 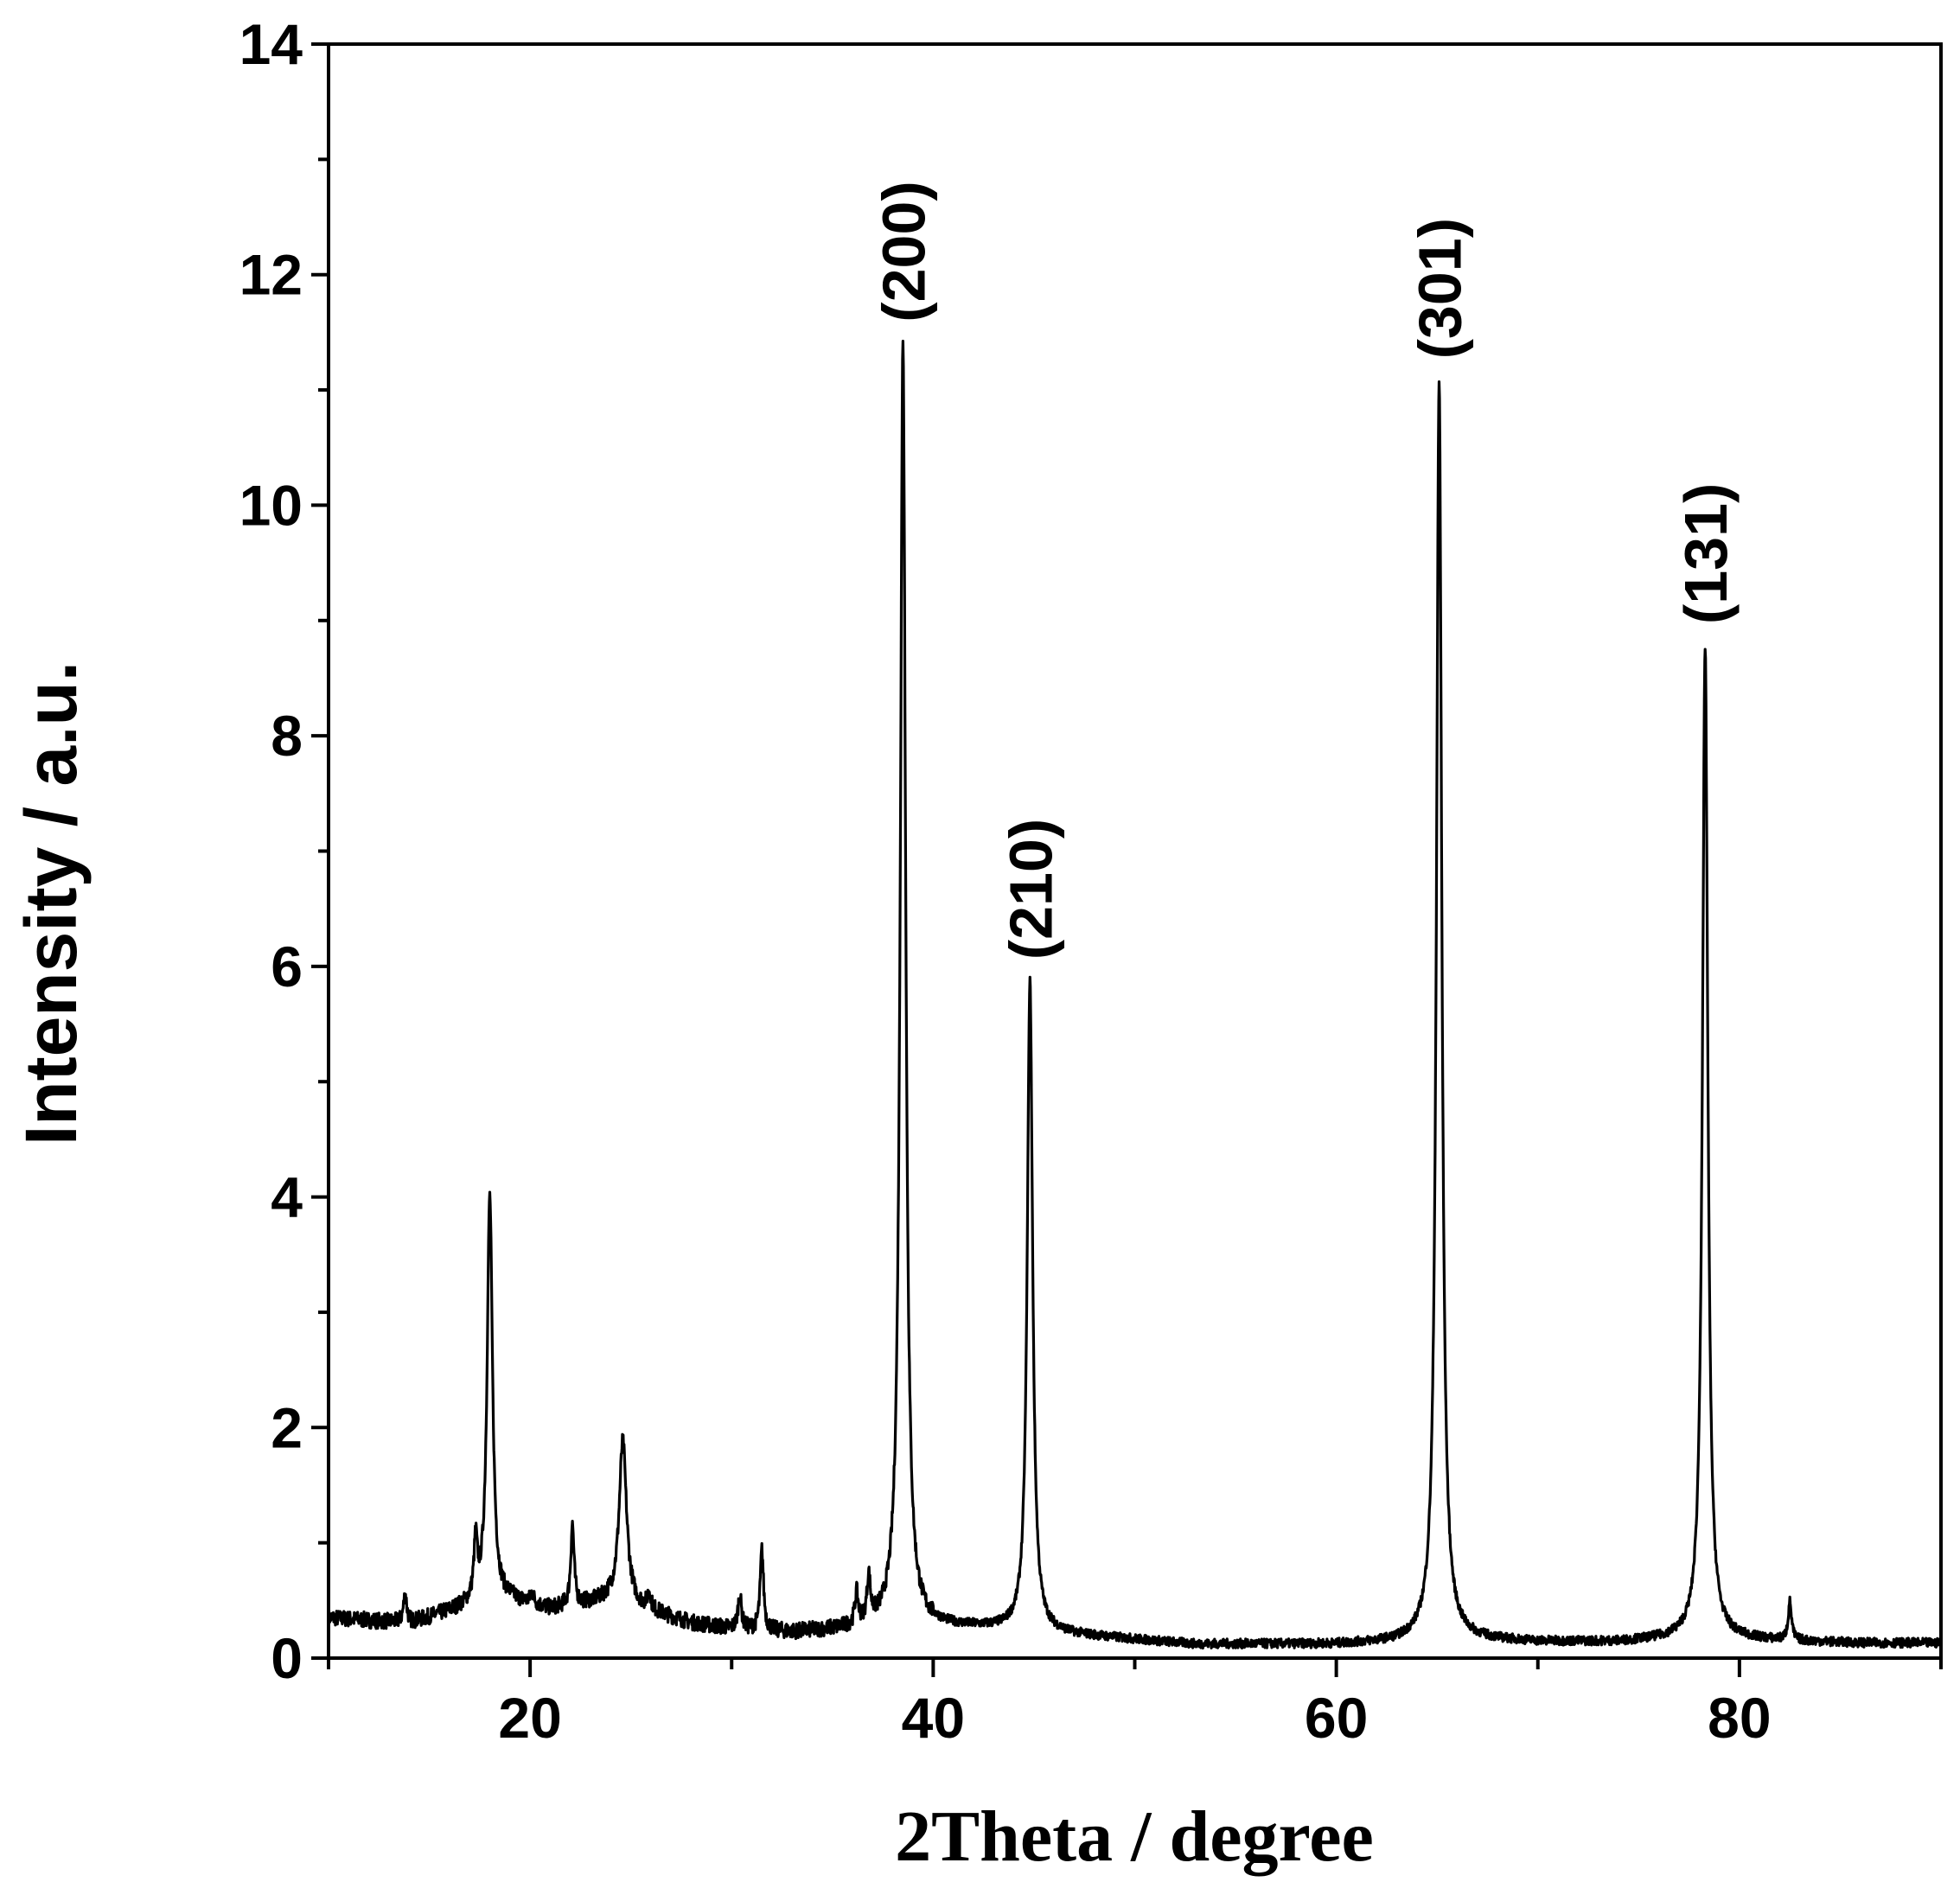 I want to click on y-tick-label: 4, so click(x=287, y=1197).